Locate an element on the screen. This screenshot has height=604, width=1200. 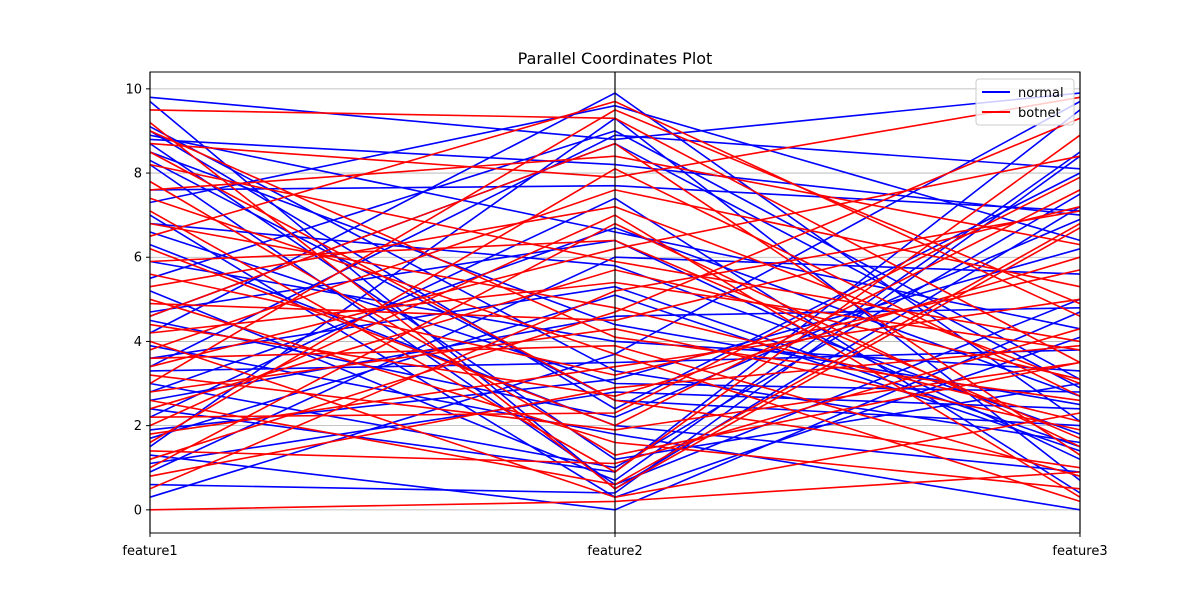
y-tick-label: 2 is located at coordinates (138, 426).